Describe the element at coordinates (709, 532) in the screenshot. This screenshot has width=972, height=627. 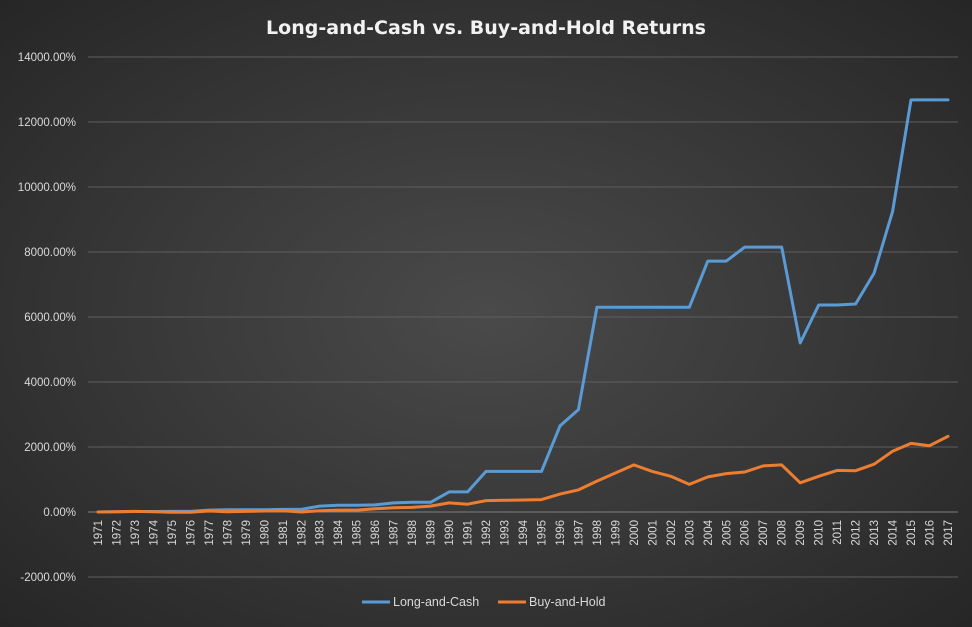
I see `x-tick-label: 2004` at that location.